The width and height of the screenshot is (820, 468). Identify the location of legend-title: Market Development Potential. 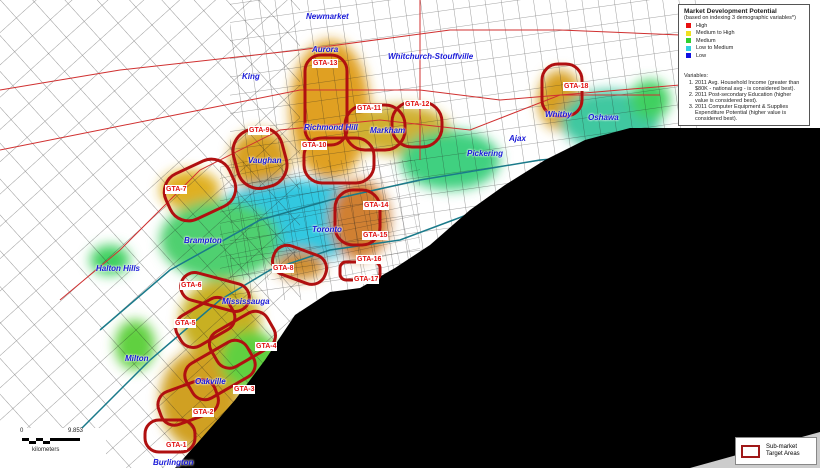
(730, 11).